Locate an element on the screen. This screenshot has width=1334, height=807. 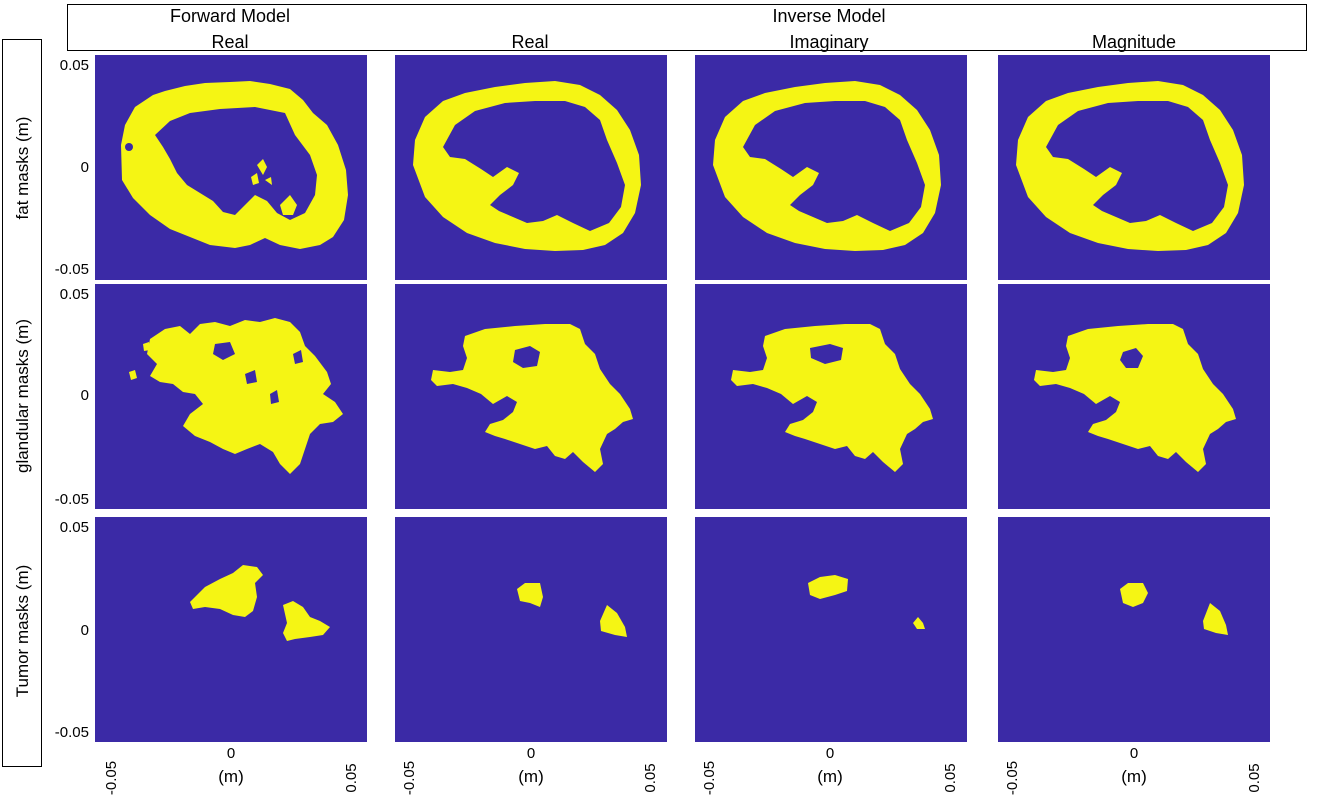
xunit-col2: (m) is located at coordinates (531, 776).